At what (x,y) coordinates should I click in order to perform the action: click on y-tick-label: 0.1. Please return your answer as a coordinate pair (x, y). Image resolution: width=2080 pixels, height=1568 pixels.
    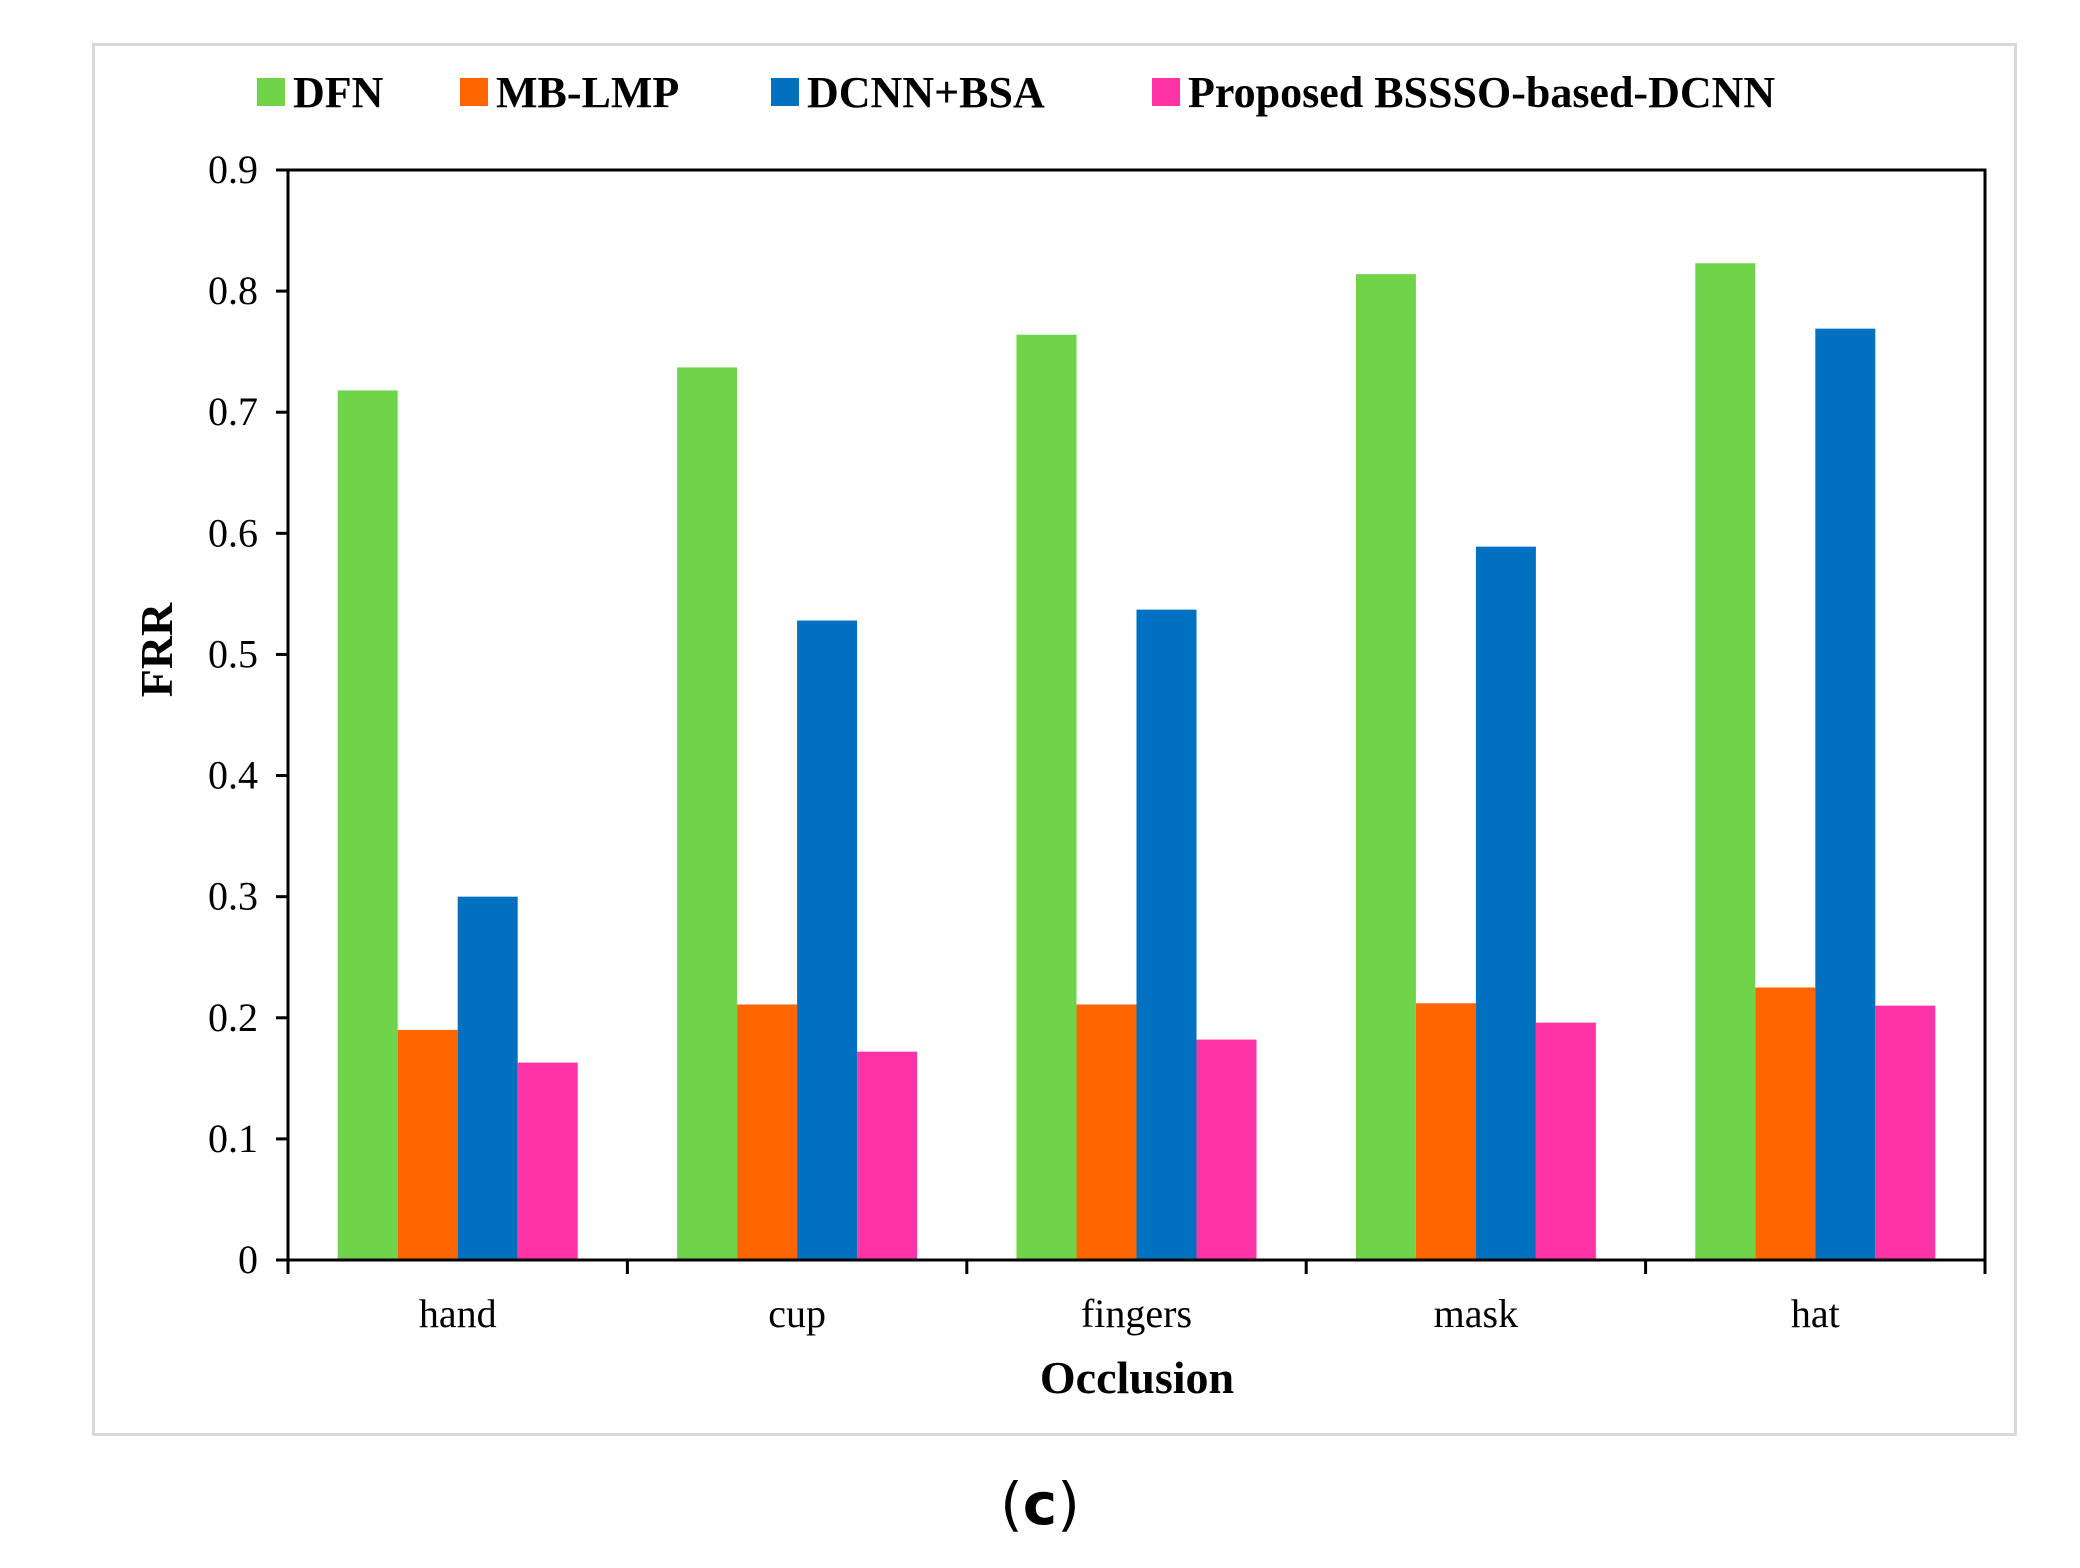
    Looking at the image, I should click on (233, 1138).